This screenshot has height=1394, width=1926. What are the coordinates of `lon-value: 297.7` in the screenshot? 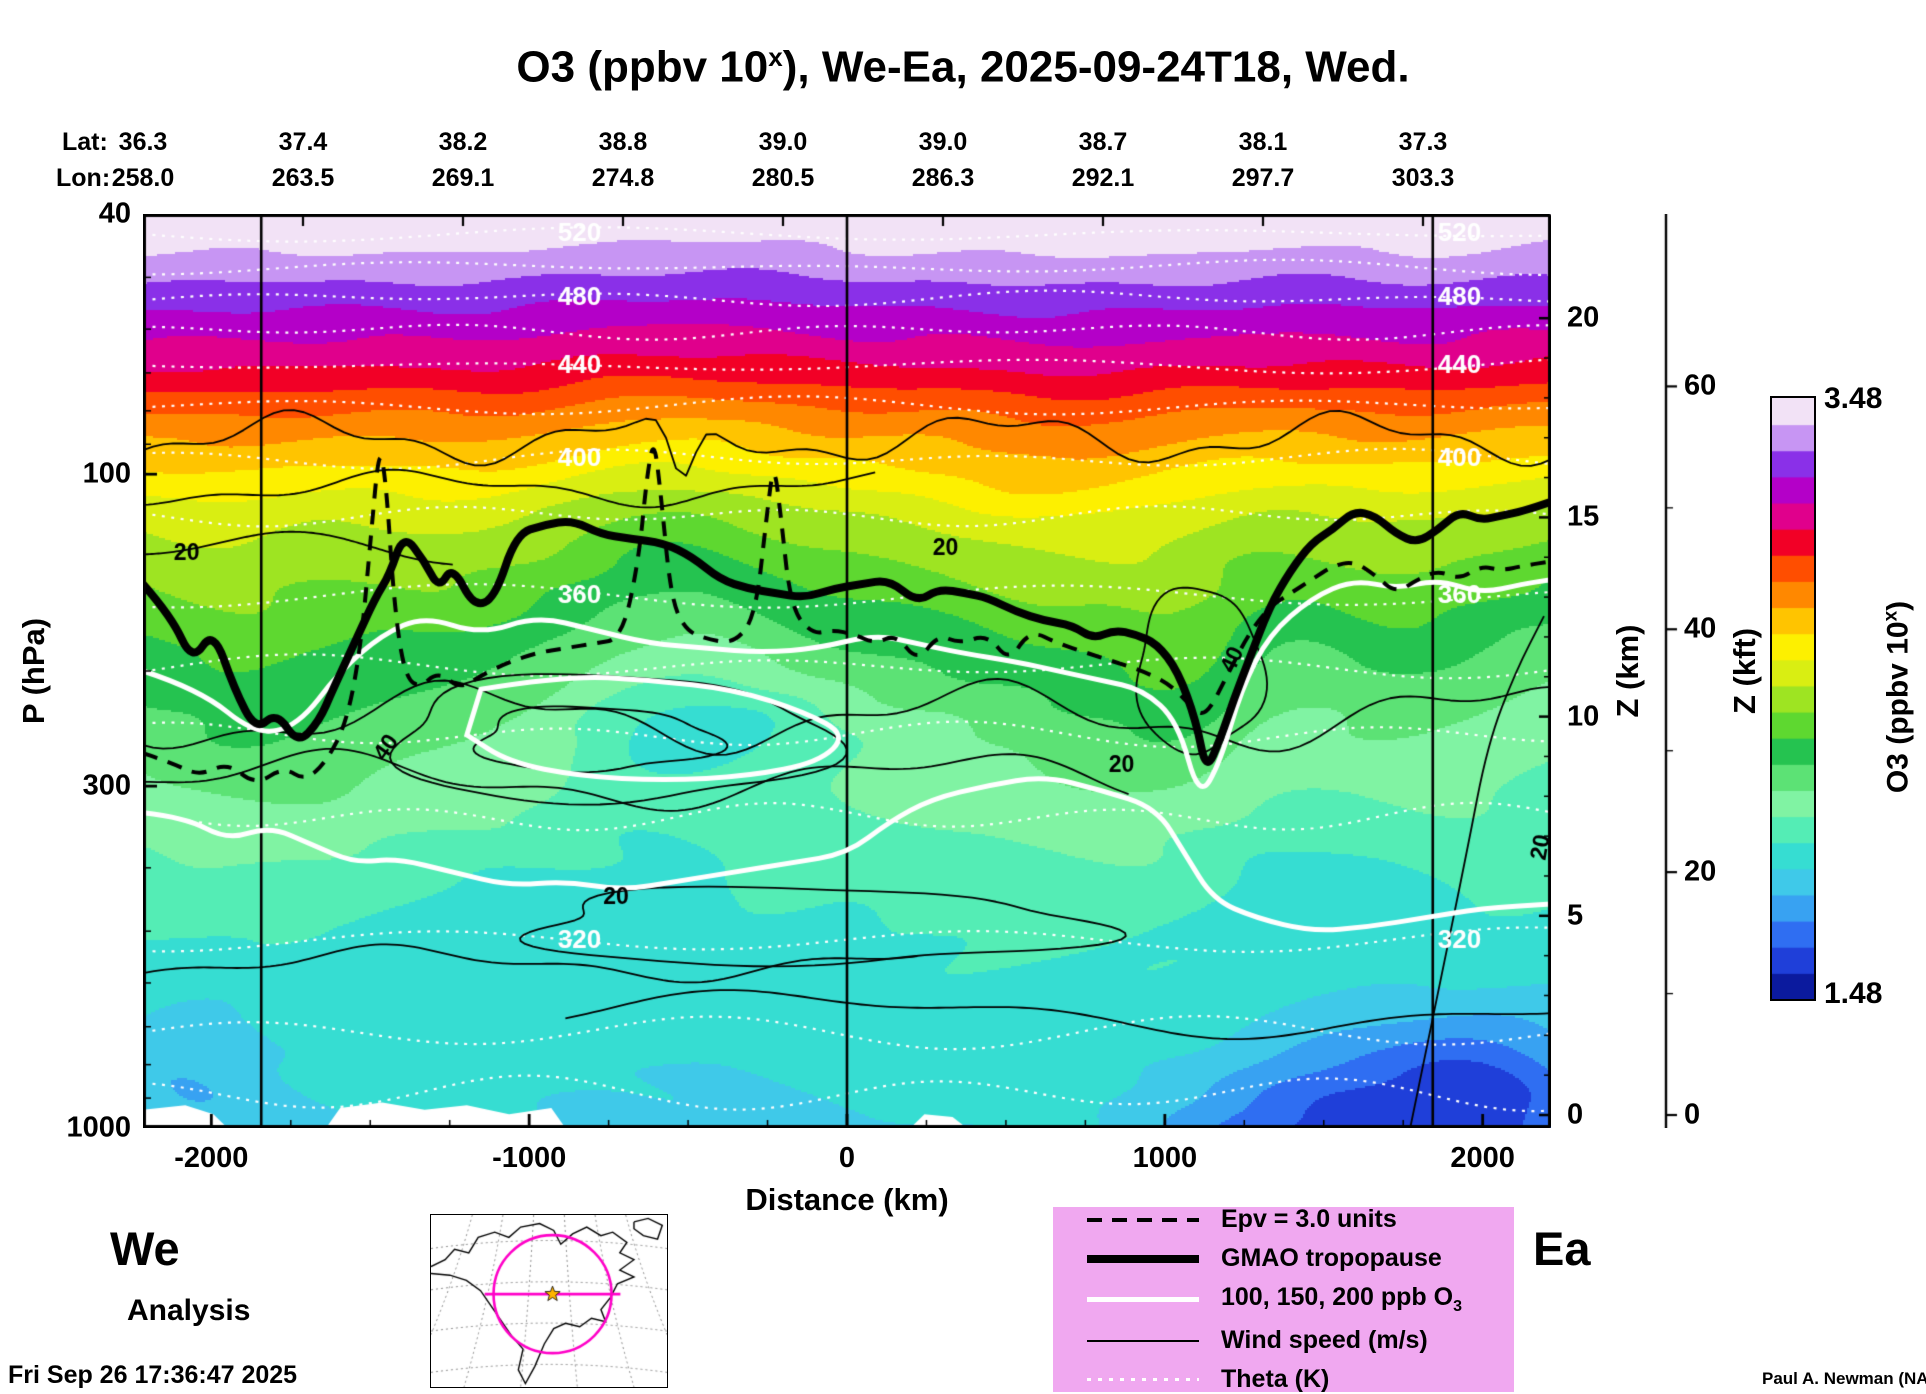 It's located at (1263, 178).